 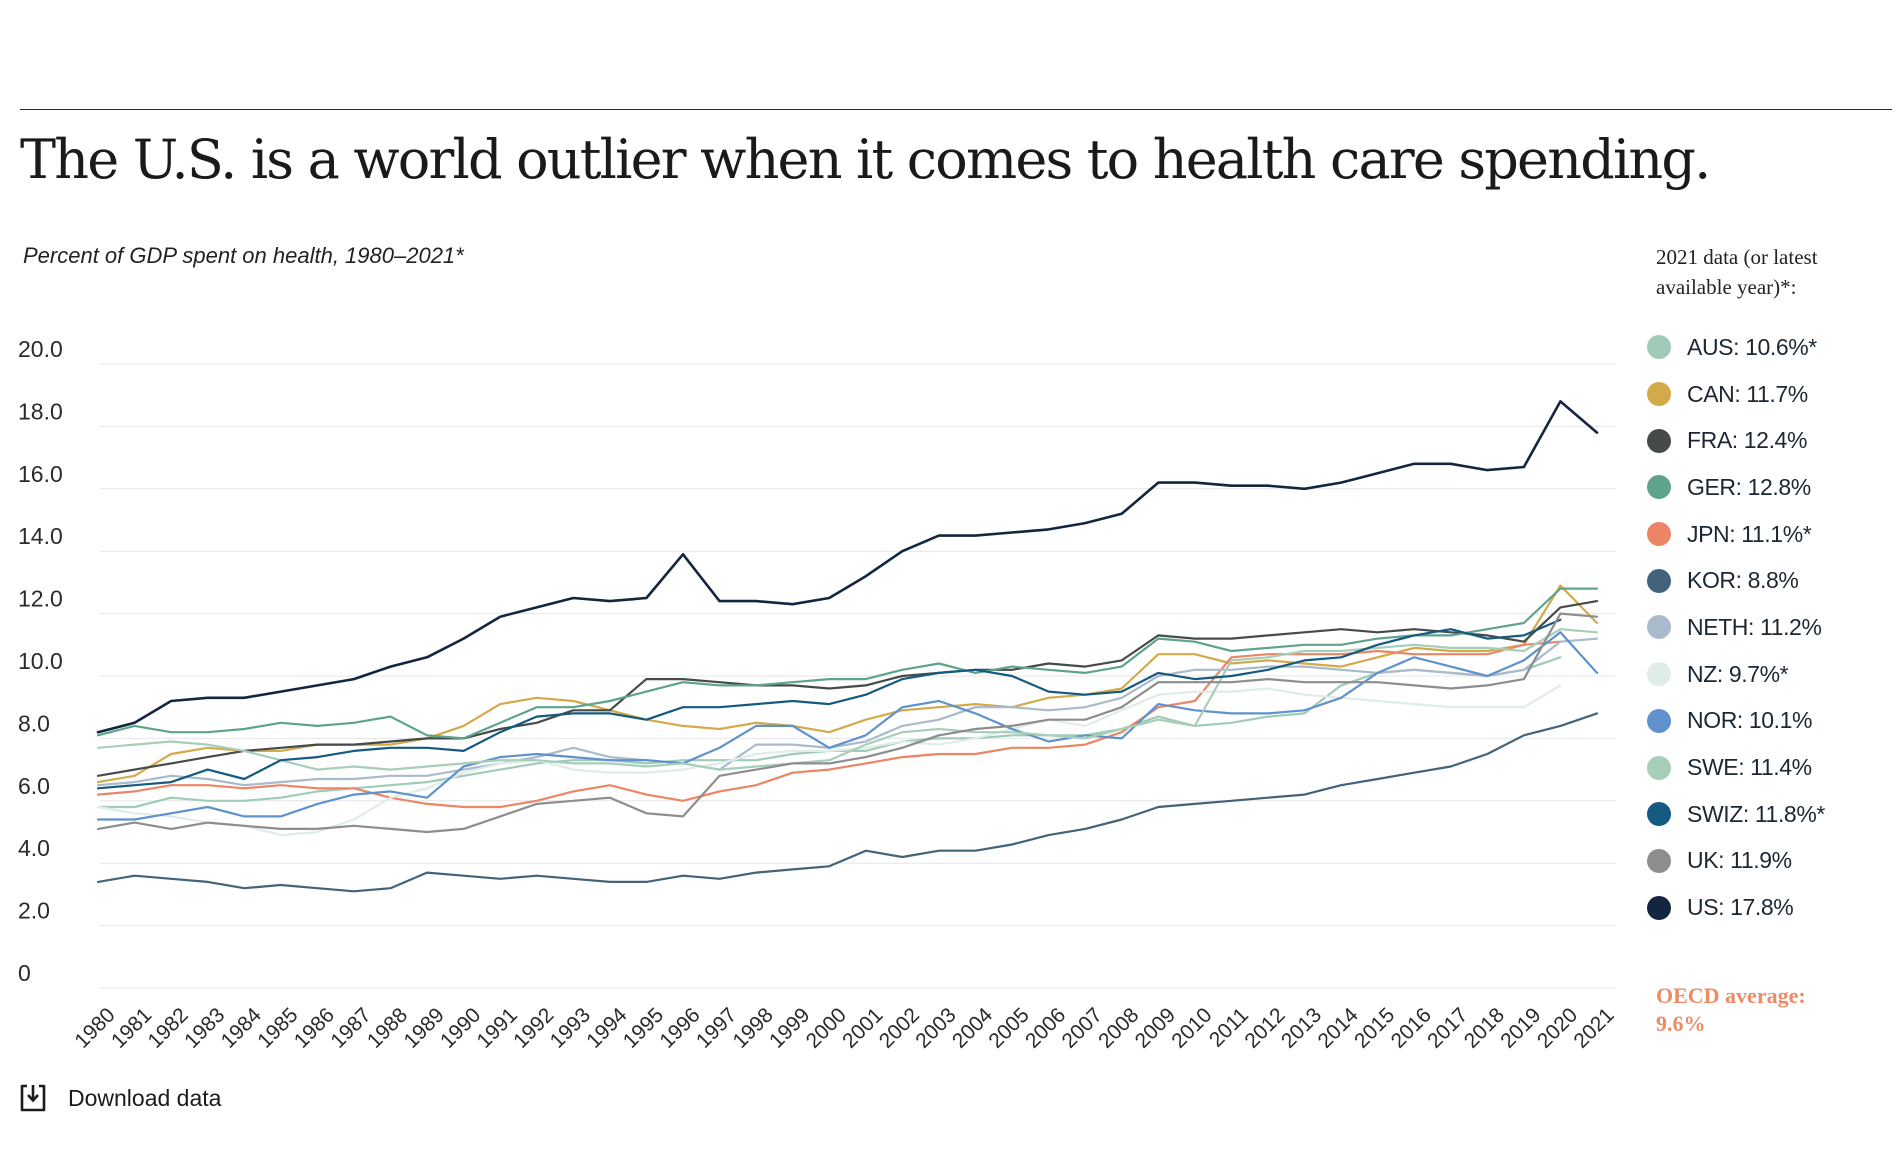 I want to click on legend-label: US: 17.8%, so click(x=1740, y=907).